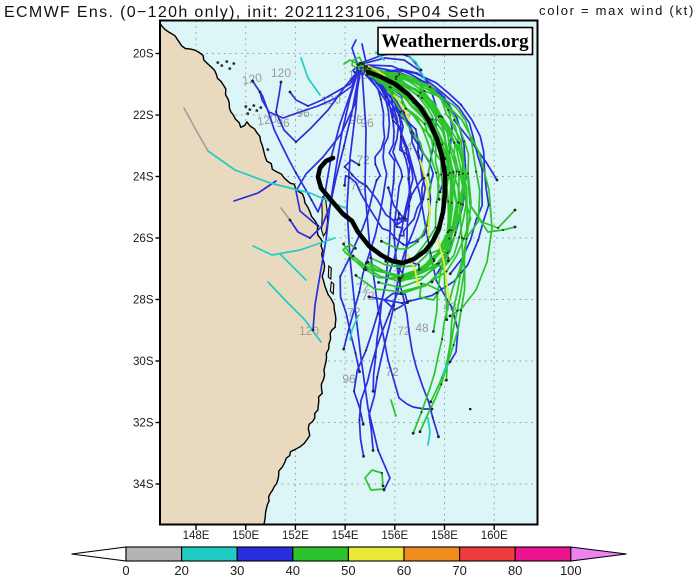 Image resolution: width=699 pixels, height=578 pixels. I want to click on svg-text: 148E, so click(196, 536).